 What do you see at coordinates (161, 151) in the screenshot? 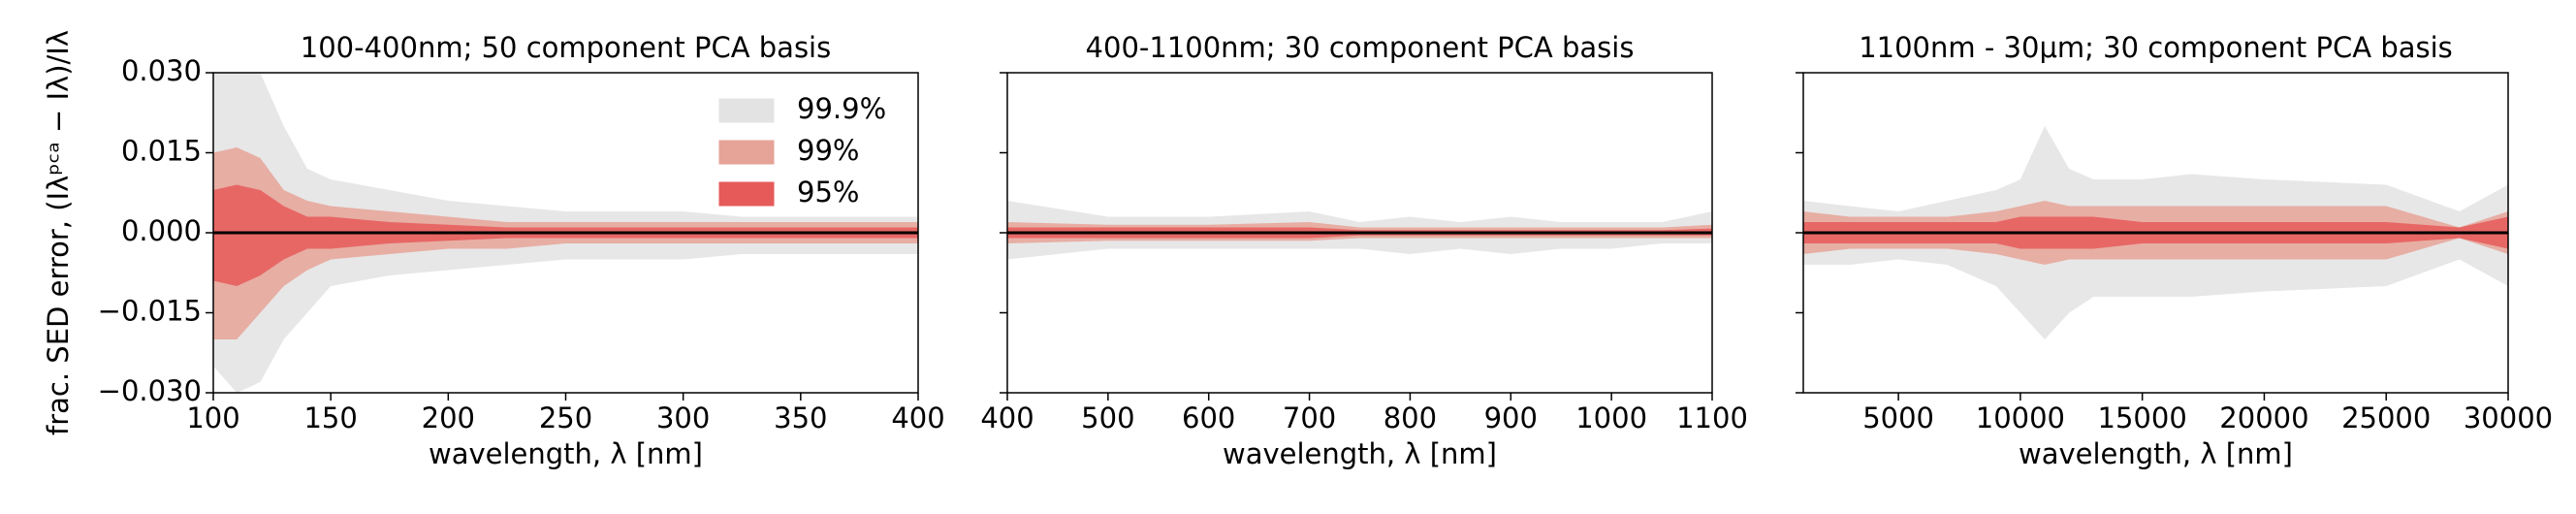
I see `y-tick-label: 0.015` at bounding box center [161, 151].